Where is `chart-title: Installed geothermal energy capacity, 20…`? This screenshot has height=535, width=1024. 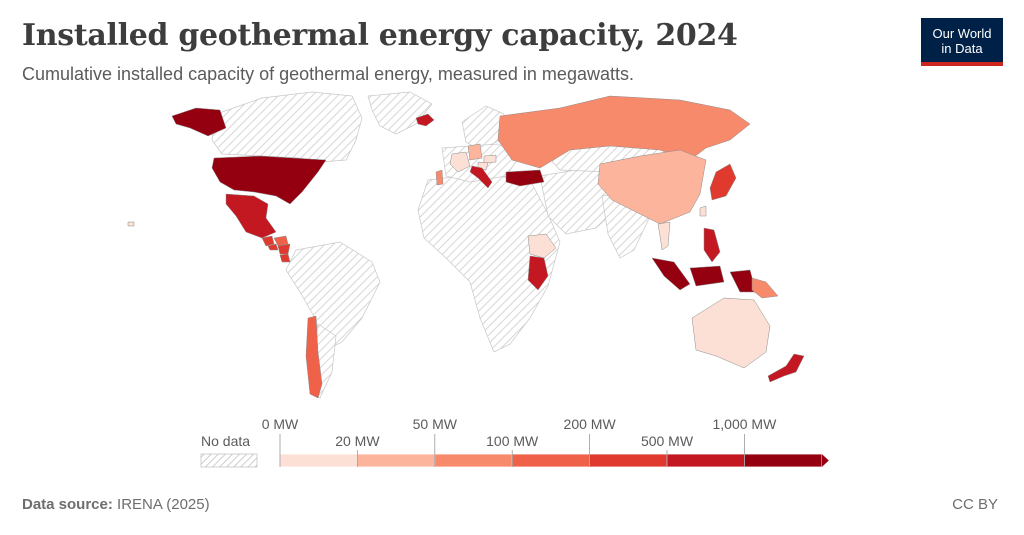 chart-title: Installed geothermal energy capacity, 20… is located at coordinates (380, 35).